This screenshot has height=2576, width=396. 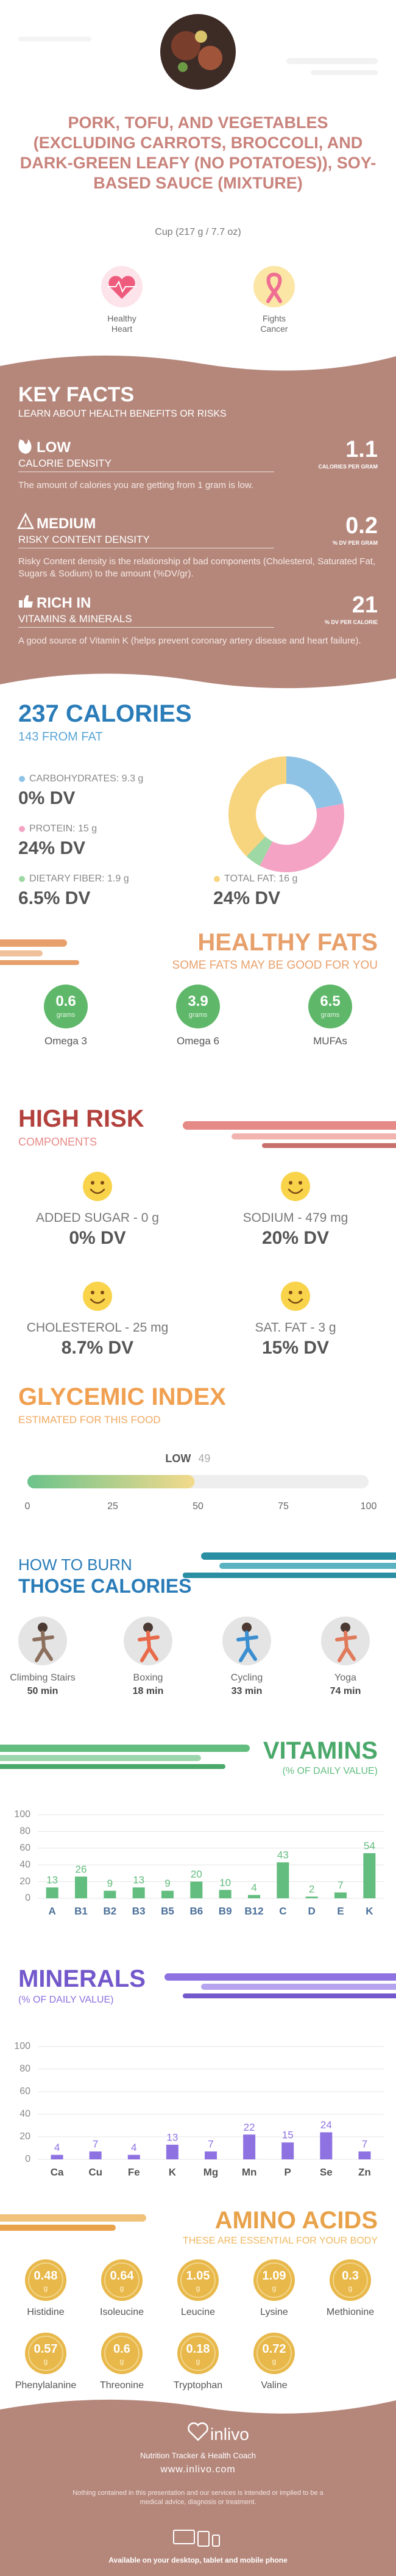 I want to click on fact-level: RICH IN, so click(x=64, y=603).